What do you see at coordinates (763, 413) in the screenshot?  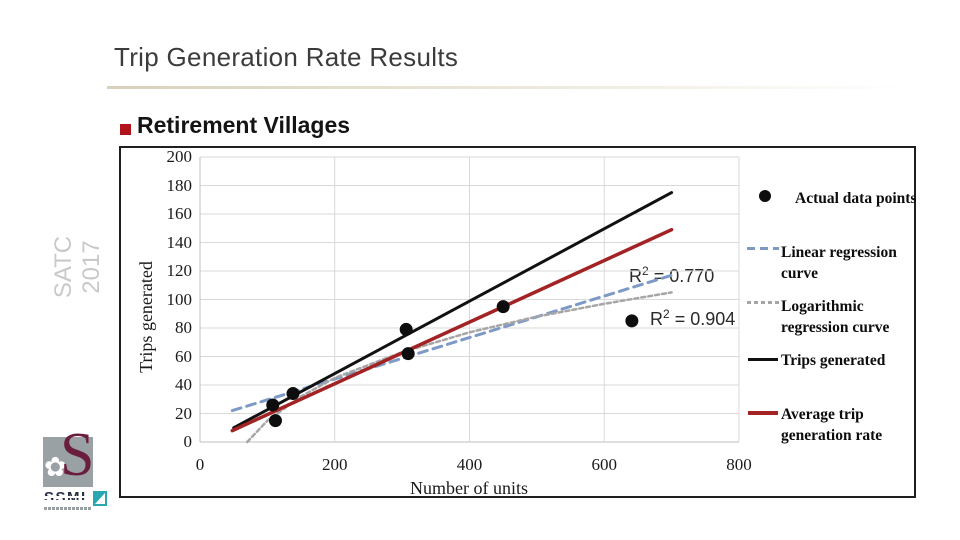 I see `solid-red-line-icon` at bounding box center [763, 413].